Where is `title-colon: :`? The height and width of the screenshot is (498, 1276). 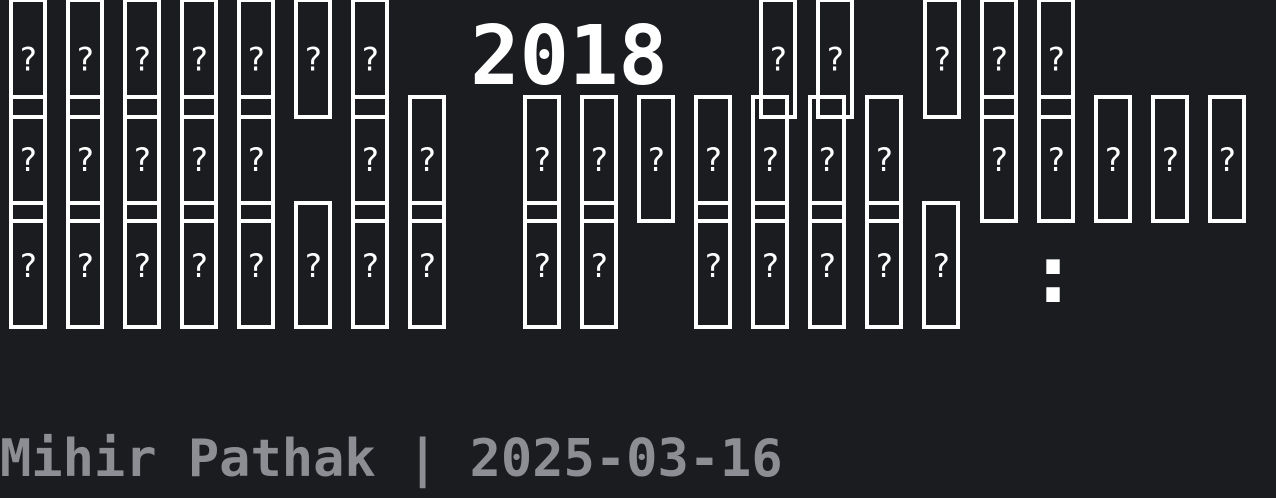 title-colon: : is located at coordinates (1052, 274).